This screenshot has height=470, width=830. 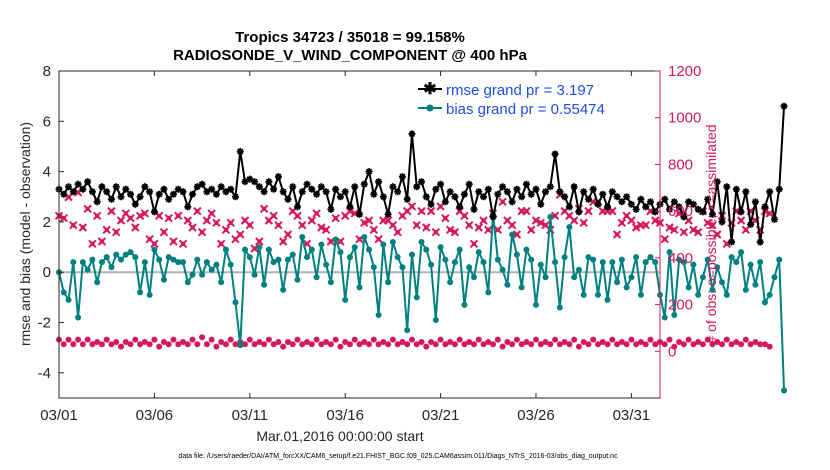 I want to click on y-right-tick-label: 0, so click(x=672, y=351).